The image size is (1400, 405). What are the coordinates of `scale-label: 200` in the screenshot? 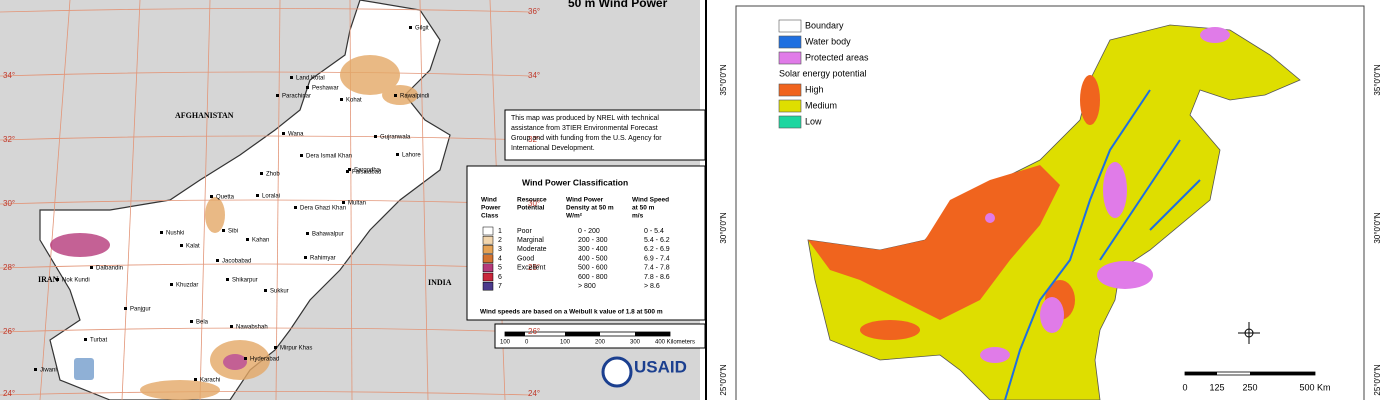 It's located at (600, 343).